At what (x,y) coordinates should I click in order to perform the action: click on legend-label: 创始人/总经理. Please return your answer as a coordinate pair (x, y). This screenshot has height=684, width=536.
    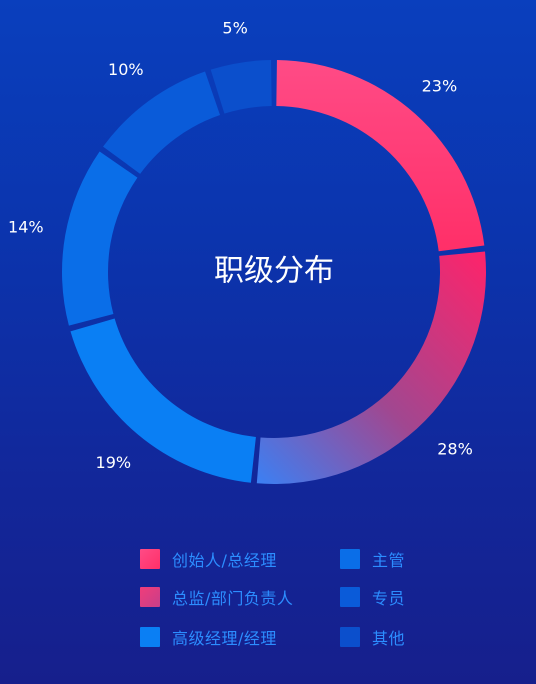
    Looking at the image, I should click on (224, 560).